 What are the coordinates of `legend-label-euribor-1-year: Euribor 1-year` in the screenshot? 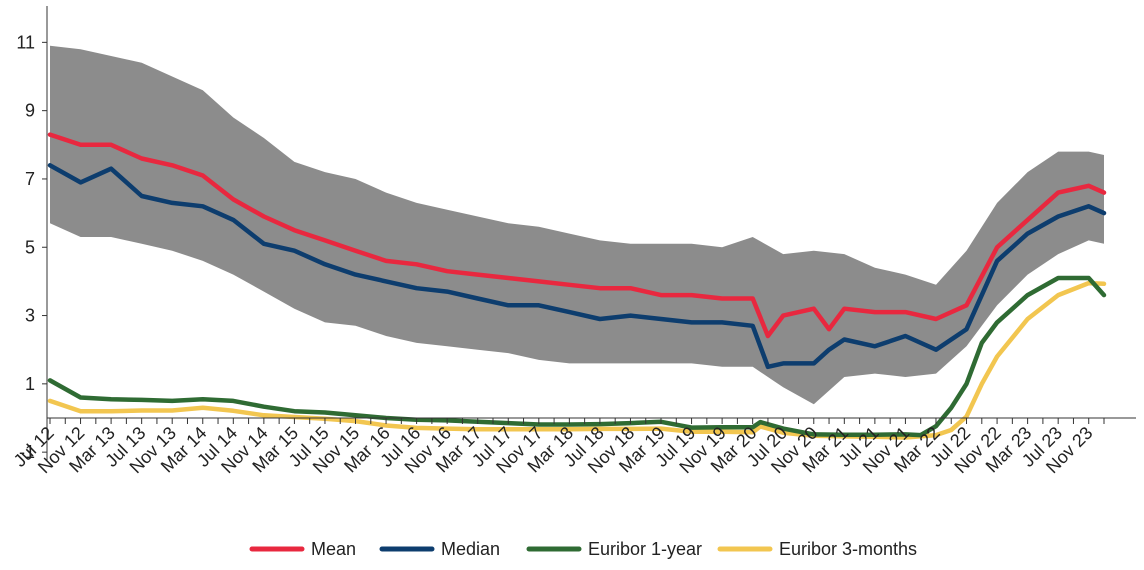 It's located at (645, 549).